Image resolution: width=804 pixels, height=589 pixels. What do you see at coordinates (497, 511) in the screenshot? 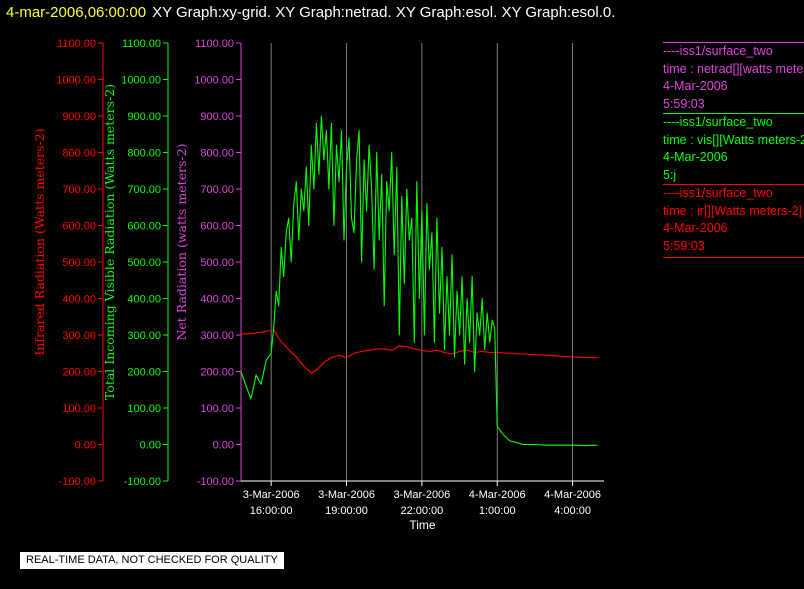
I see `x-tick-time-label: 1:00:00` at bounding box center [497, 511].